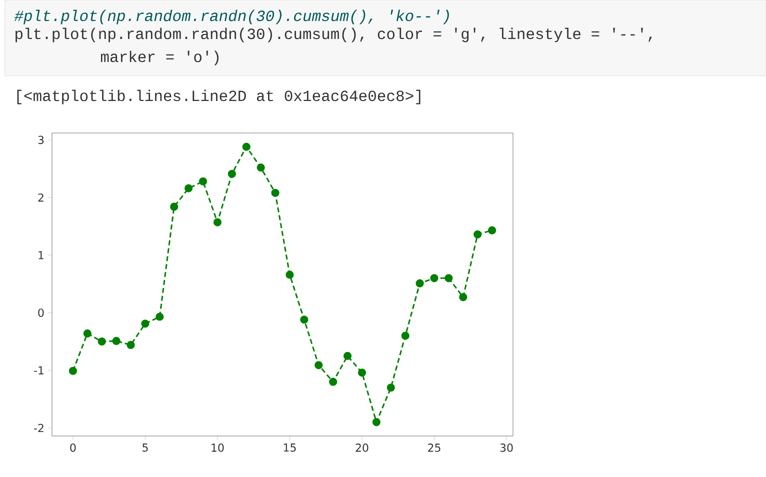 The height and width of the screenshot is (477, 766). Describe the element at coordinates (41, 140) in the screenshot. I see `y-tick-label: 3` at that location.